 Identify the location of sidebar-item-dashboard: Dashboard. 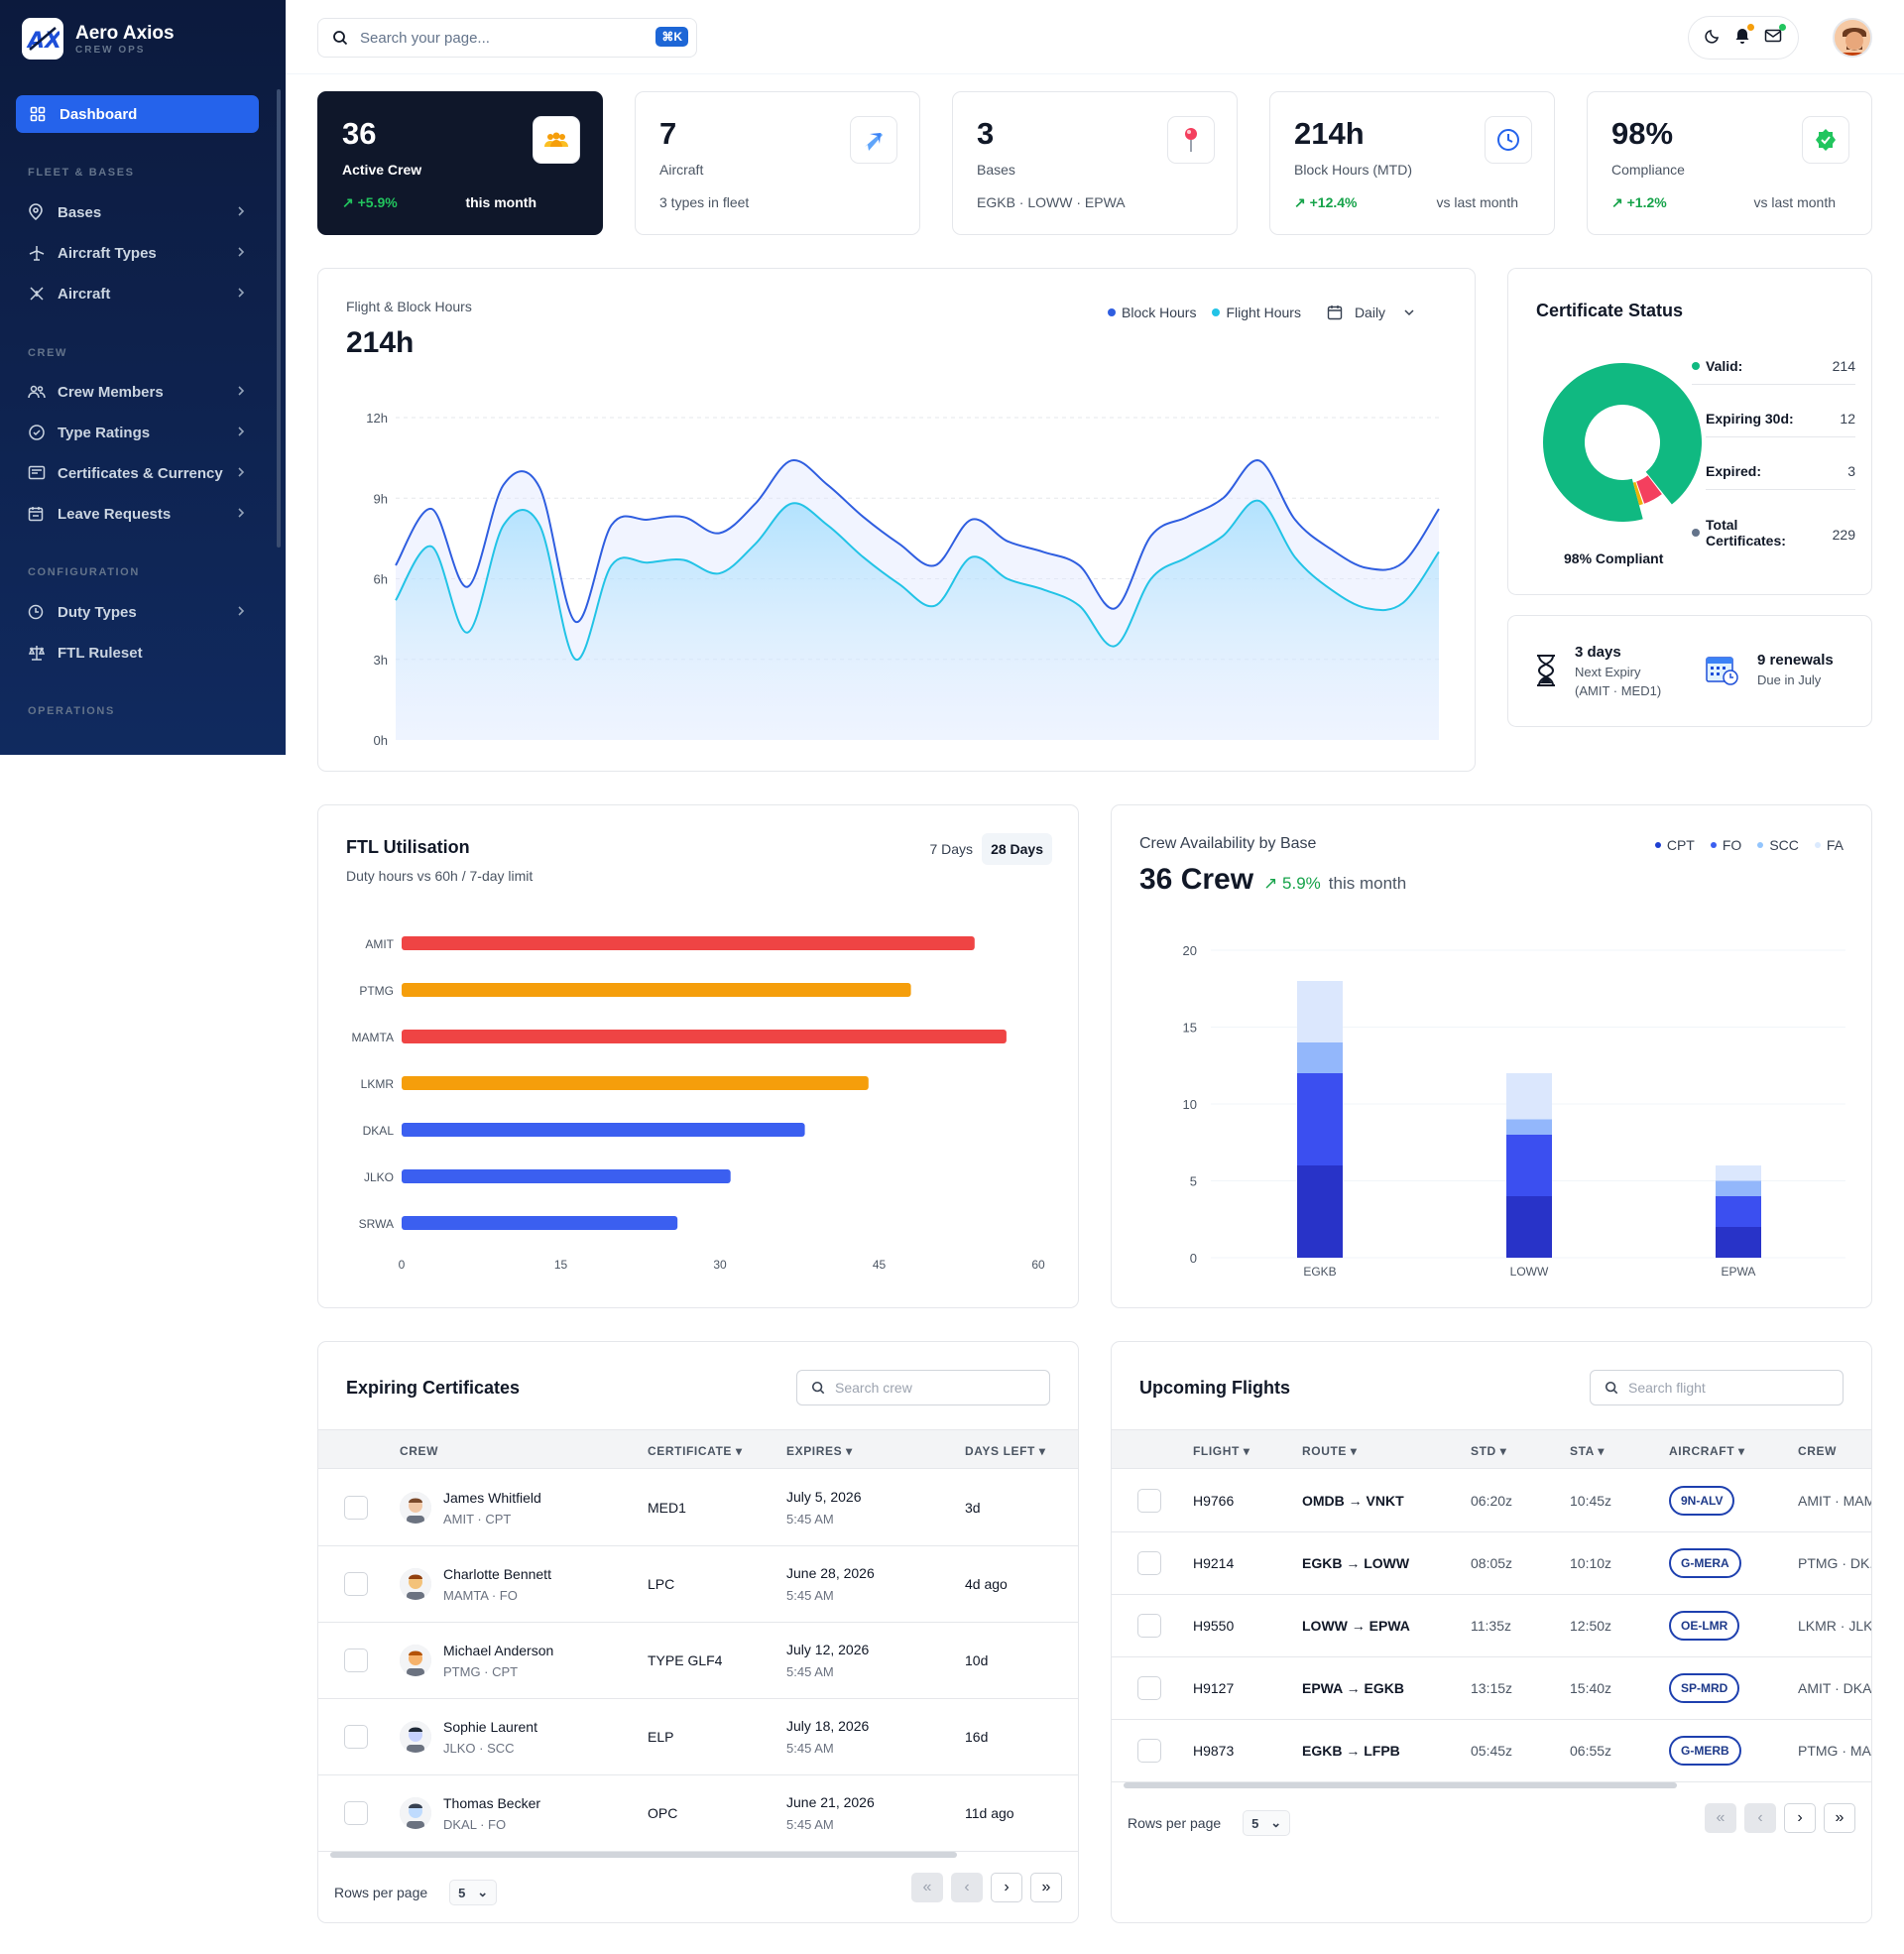
(137, 114).